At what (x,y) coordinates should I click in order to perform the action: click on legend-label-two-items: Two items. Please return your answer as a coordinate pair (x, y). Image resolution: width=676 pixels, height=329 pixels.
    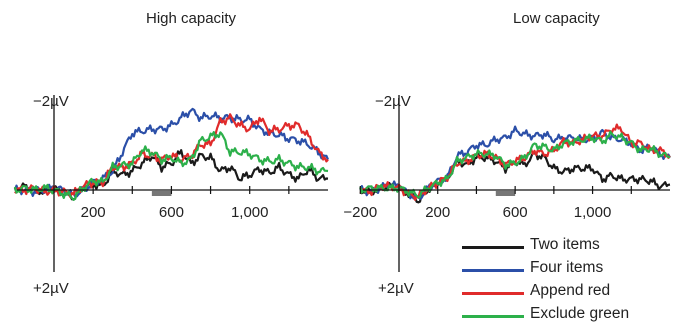
    Looking at the image, I should click on (565, 244).